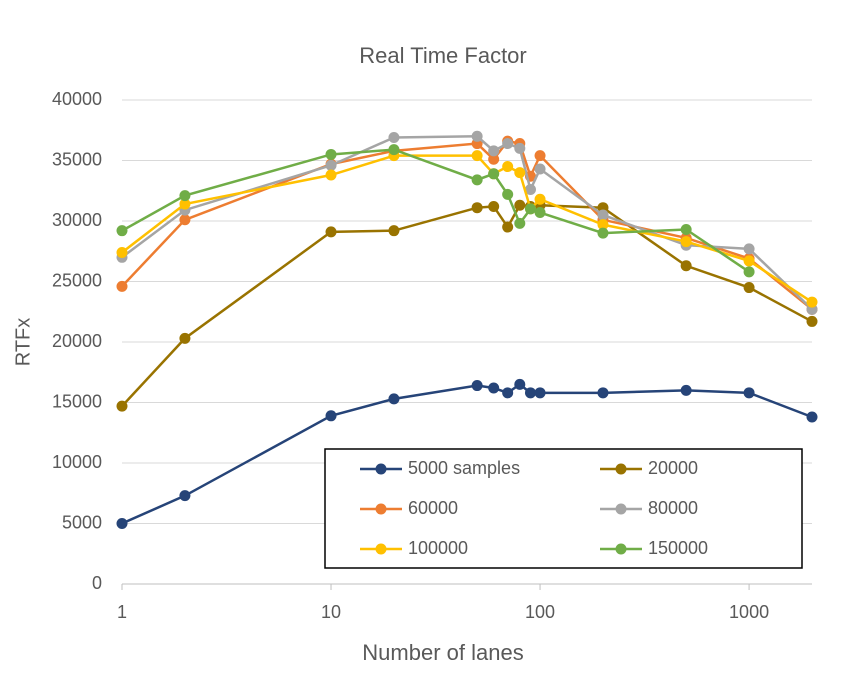 Image resolution: width=855 pixels, height=693 pixels. What do you see at coordinates (443, 55) in the screenshot?
I see `chart-title: Real Time Factor` at bounding box center [443, 55].